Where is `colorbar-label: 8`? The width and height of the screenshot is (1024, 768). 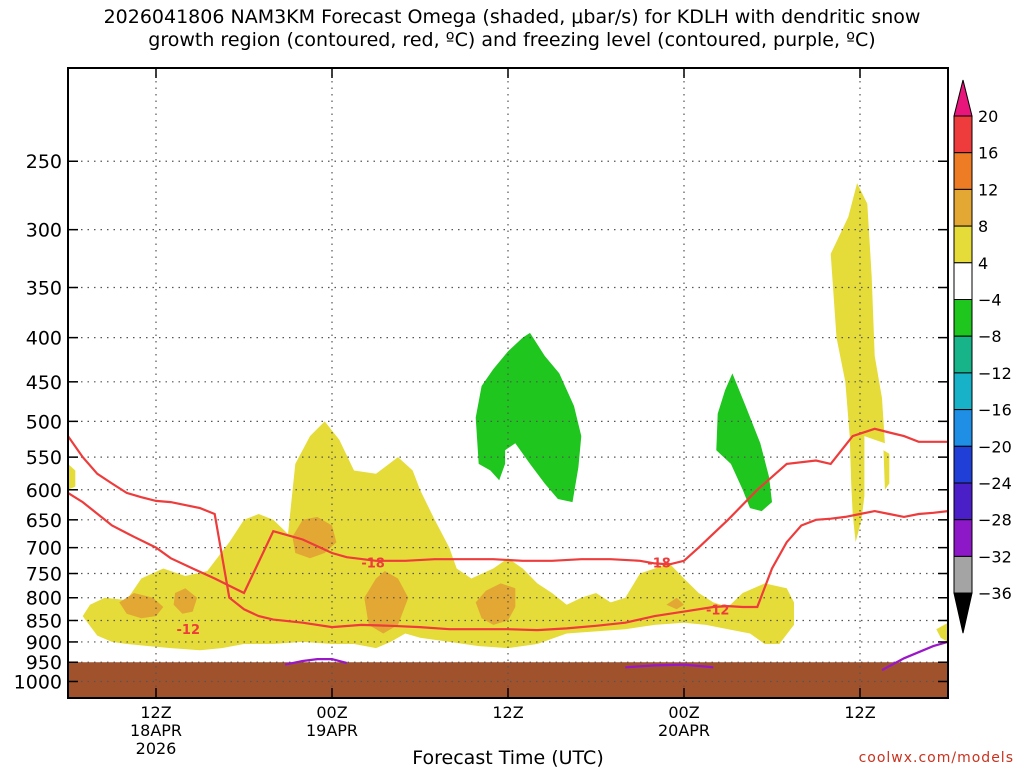
colorbar-label: 8 is located at coordinates (983, 226).